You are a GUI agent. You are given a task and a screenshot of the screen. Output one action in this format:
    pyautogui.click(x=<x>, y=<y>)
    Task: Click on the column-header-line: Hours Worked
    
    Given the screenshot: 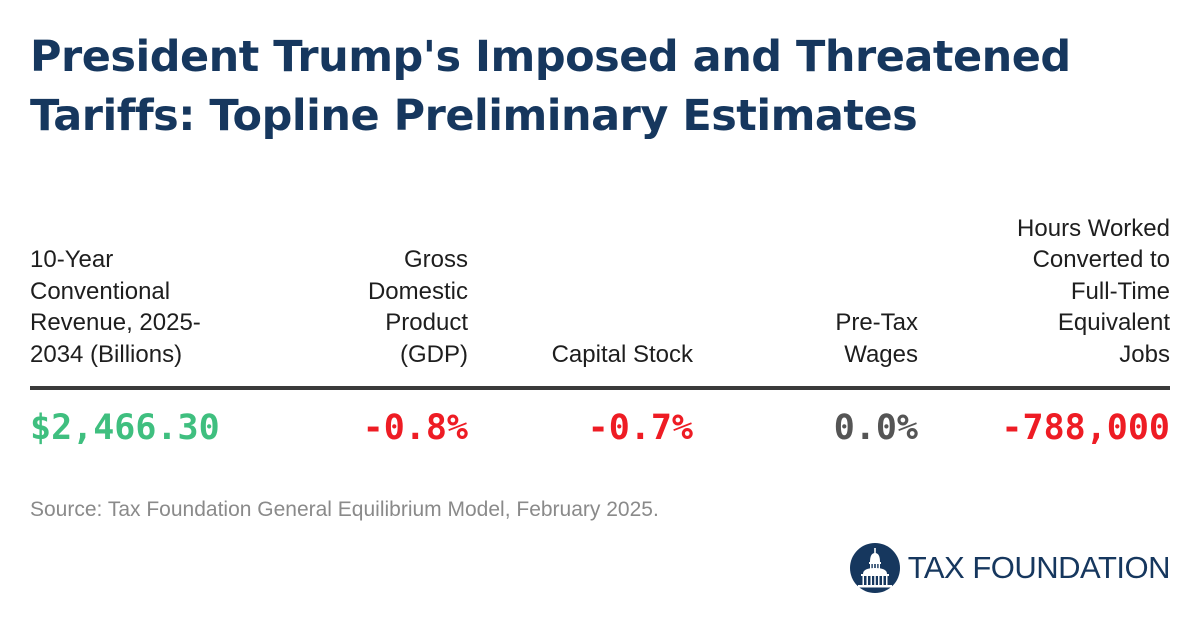 What is the action you would take?
    pyautogui.click(x=1093, y=228)
    